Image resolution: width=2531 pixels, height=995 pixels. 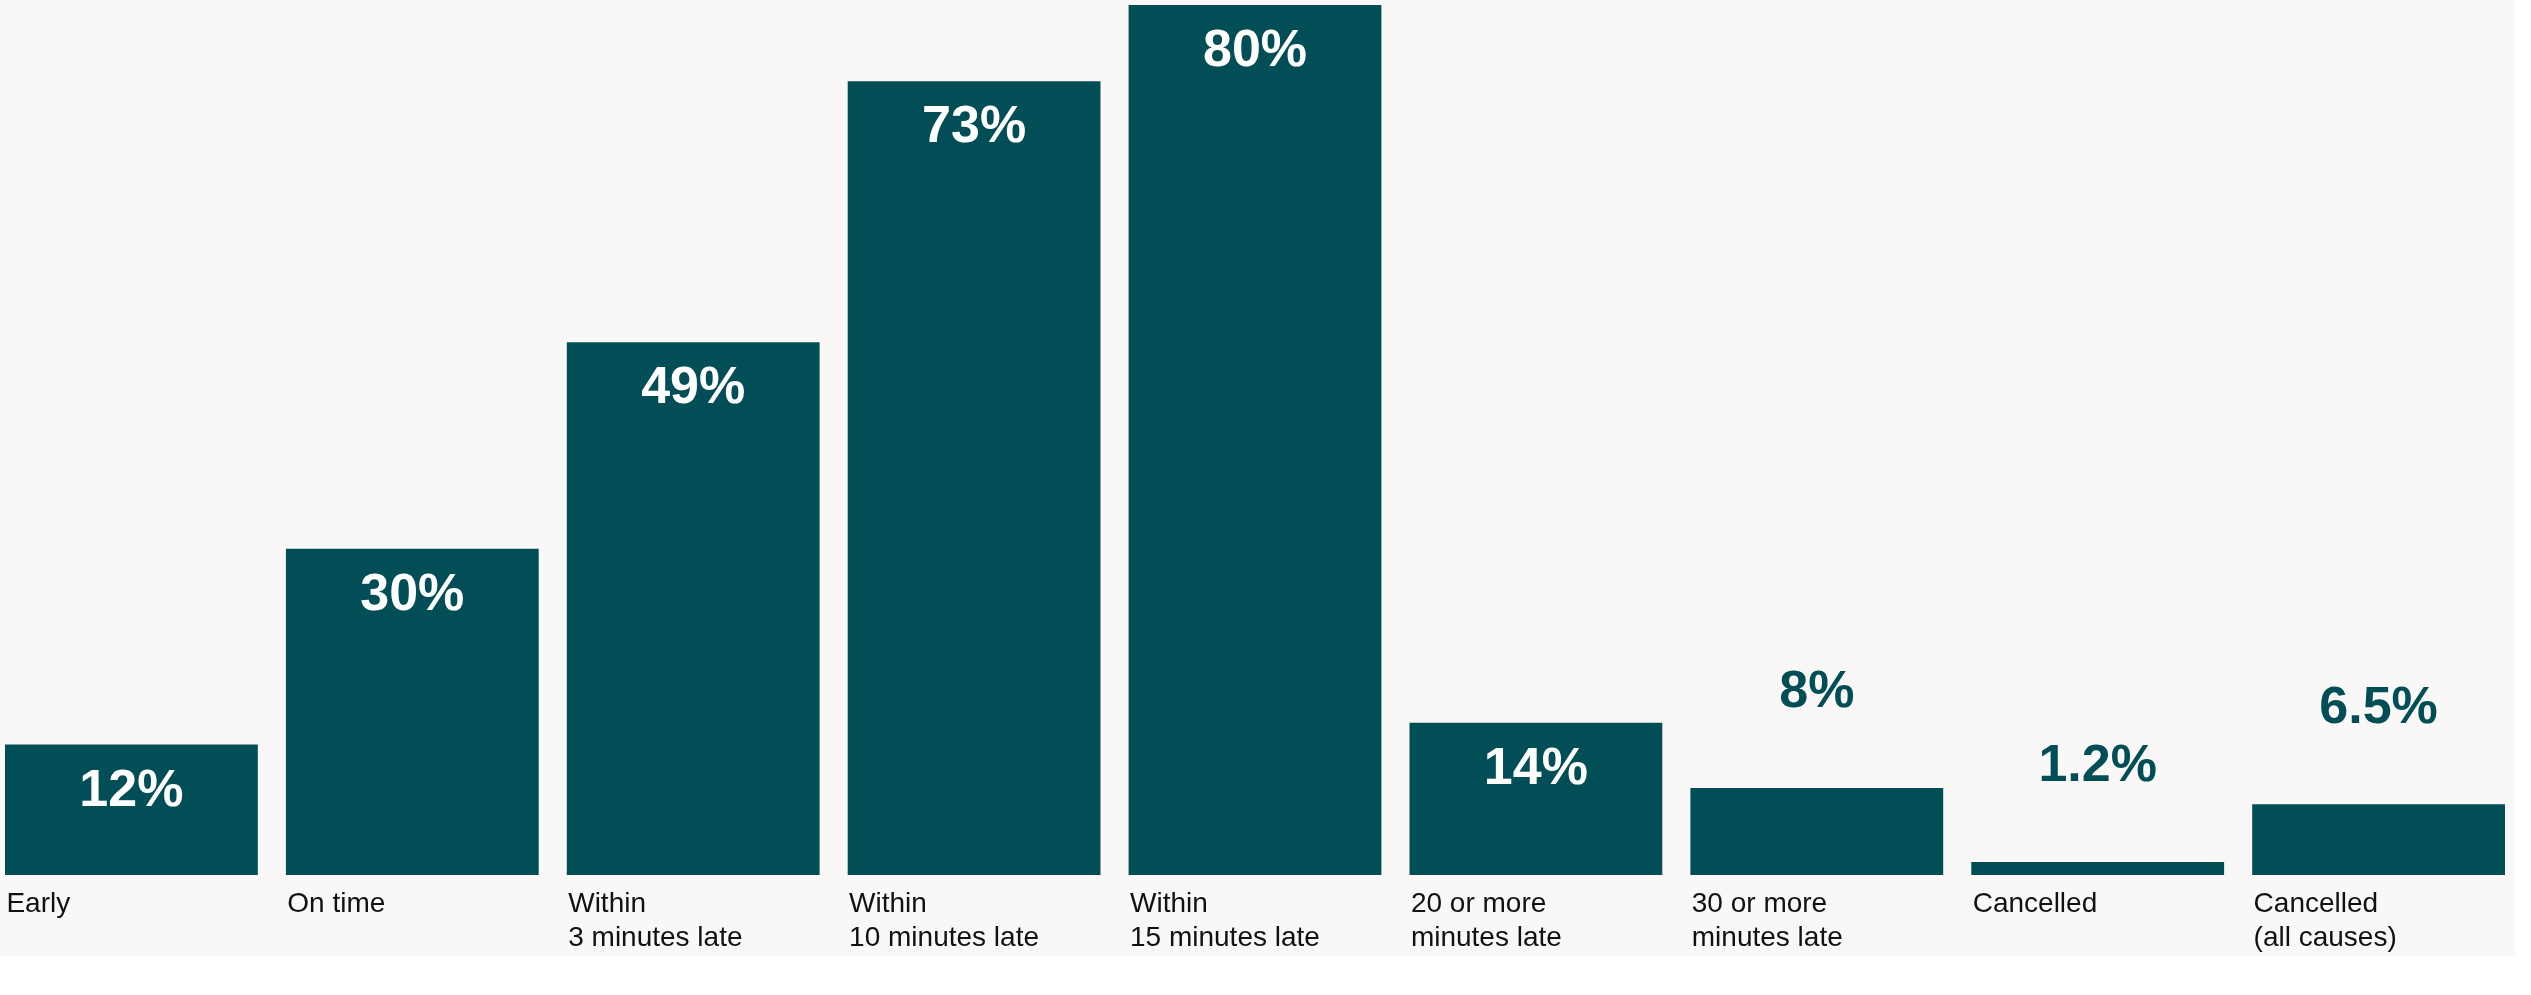 I want to click on data-label: 14%, so click(x=1535, y=765).